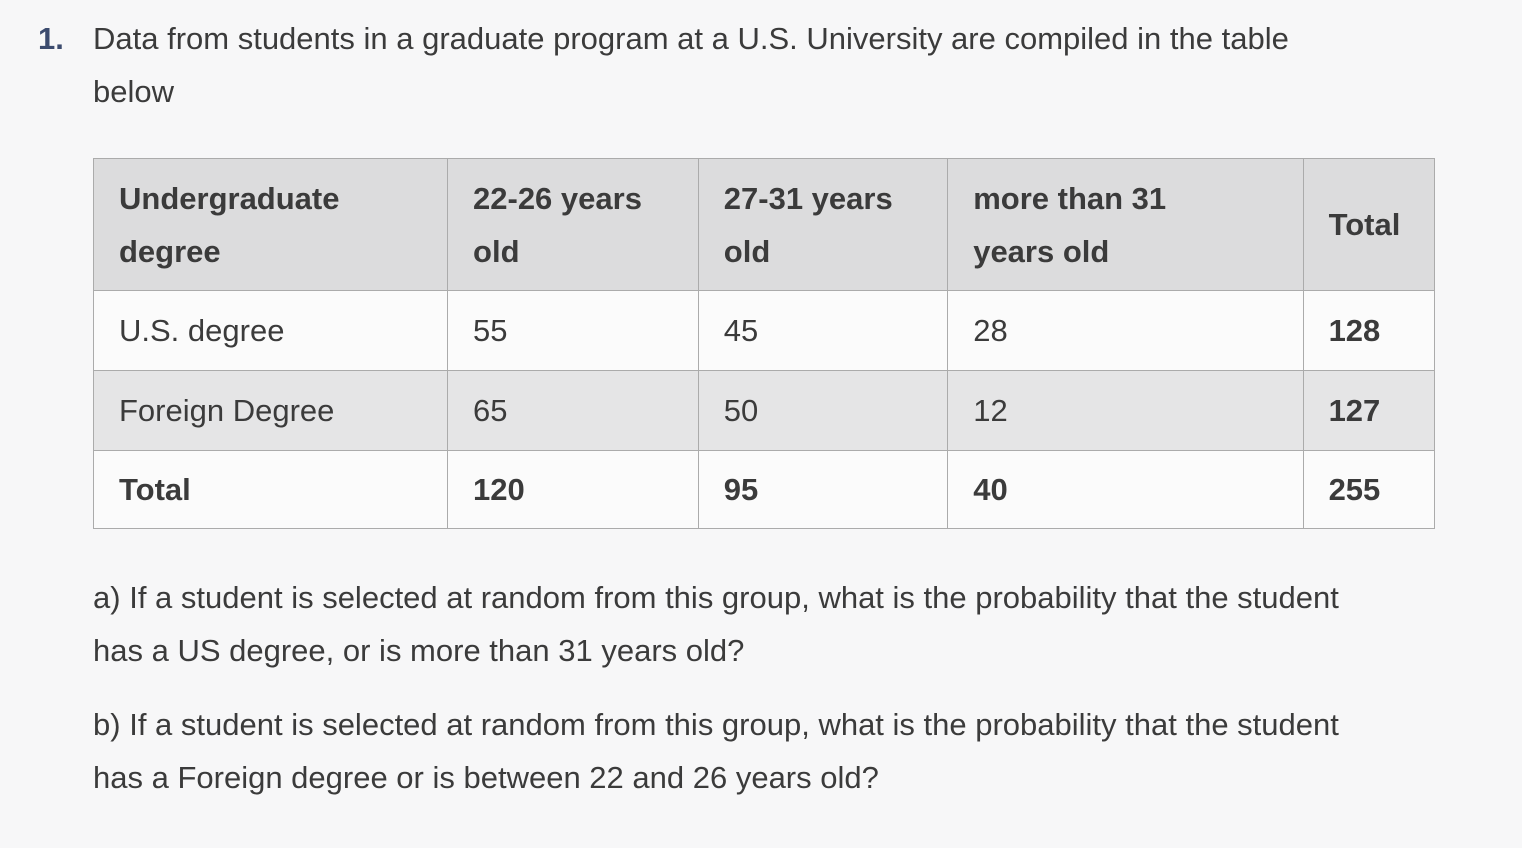 Image resolution: width=1522 pixels, height=848 pixels. What do you see at coordinates (1125, 489) in the screenshot?
I see `table-cell: 40` at bounding box center [1125, 489].